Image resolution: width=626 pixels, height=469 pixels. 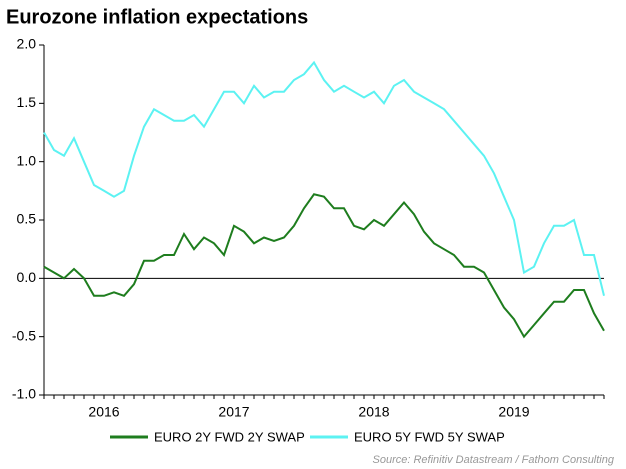 What do you see at coordinates (513, 412) in the screenshot?
I see `x-tick-label: 2019` at bounding box center [513, 412].